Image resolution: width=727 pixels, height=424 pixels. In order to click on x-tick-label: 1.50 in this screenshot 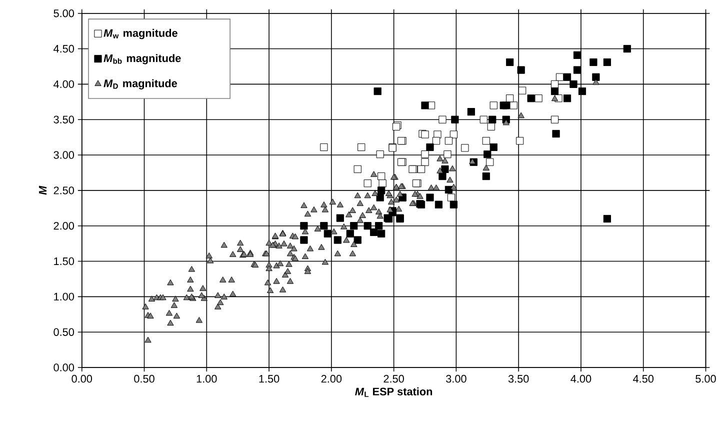, I will do `click(269, 378)`.